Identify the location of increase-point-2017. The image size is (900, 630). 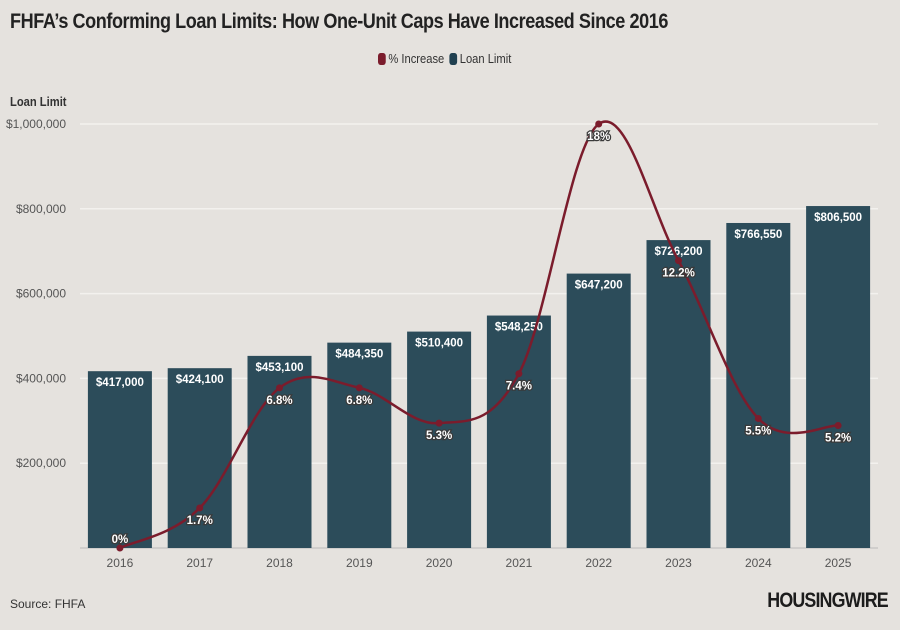
(200, 508).